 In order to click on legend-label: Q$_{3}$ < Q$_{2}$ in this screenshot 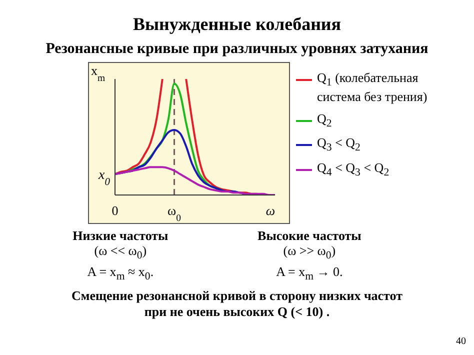, I will do `click(338, 144)`.